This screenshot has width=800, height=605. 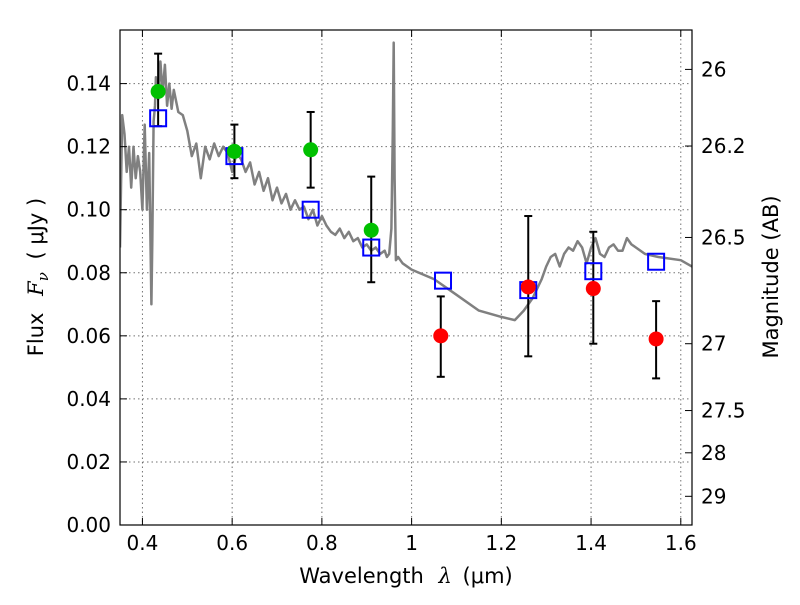 I want to click on y2-axis-title: Magnitude (AB), so click(x=771, y=276).